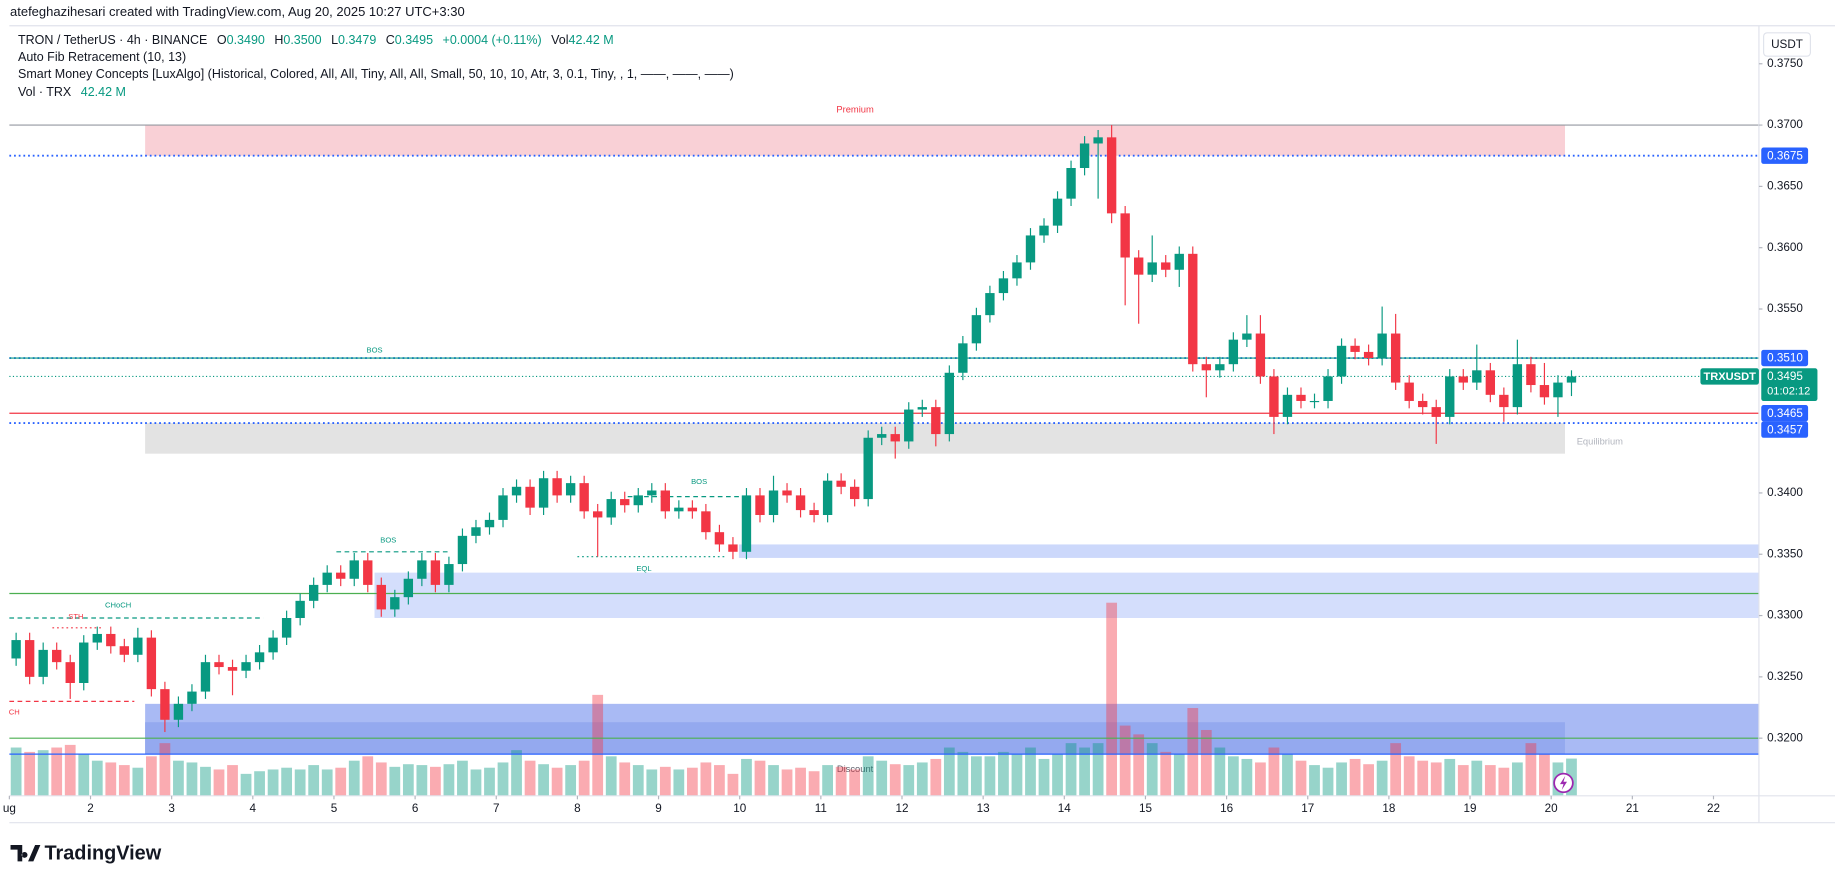 The image size is (1835, 883). Describe the element at coordinates (415, 808) in the screenshot. I see `x-tick-label: 6` at that location.